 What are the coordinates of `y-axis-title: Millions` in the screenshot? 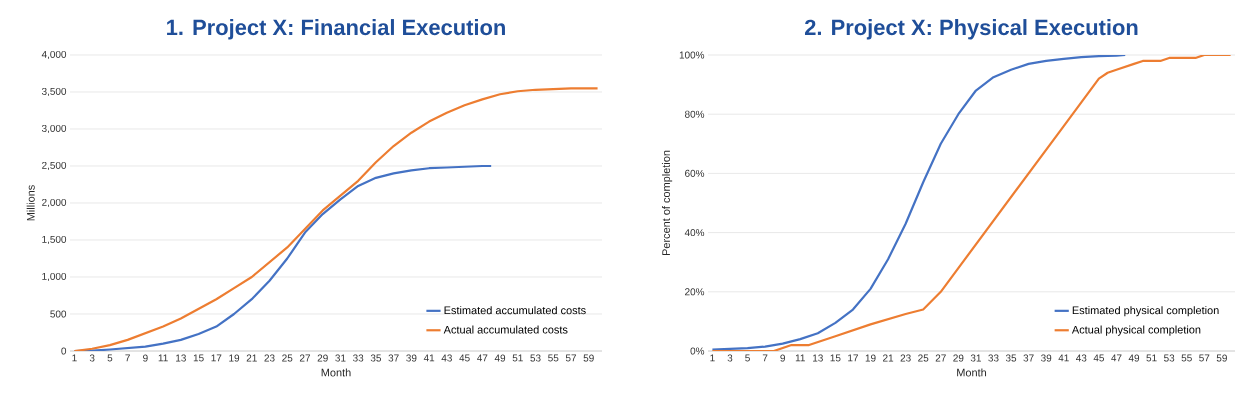 It's located at (30, 203).